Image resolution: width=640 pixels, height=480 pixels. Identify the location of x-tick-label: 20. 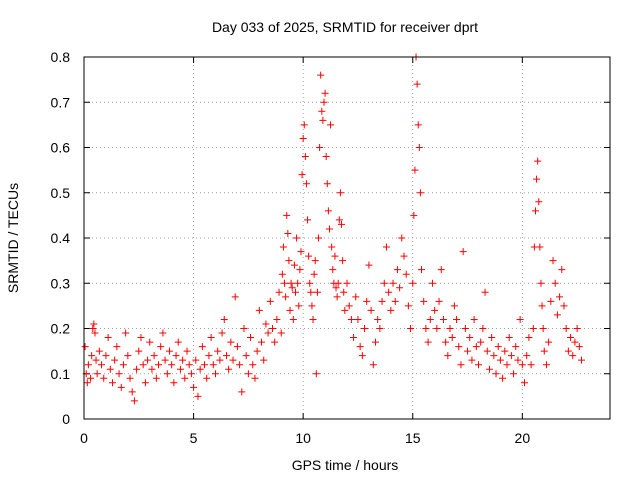
(523, 438).